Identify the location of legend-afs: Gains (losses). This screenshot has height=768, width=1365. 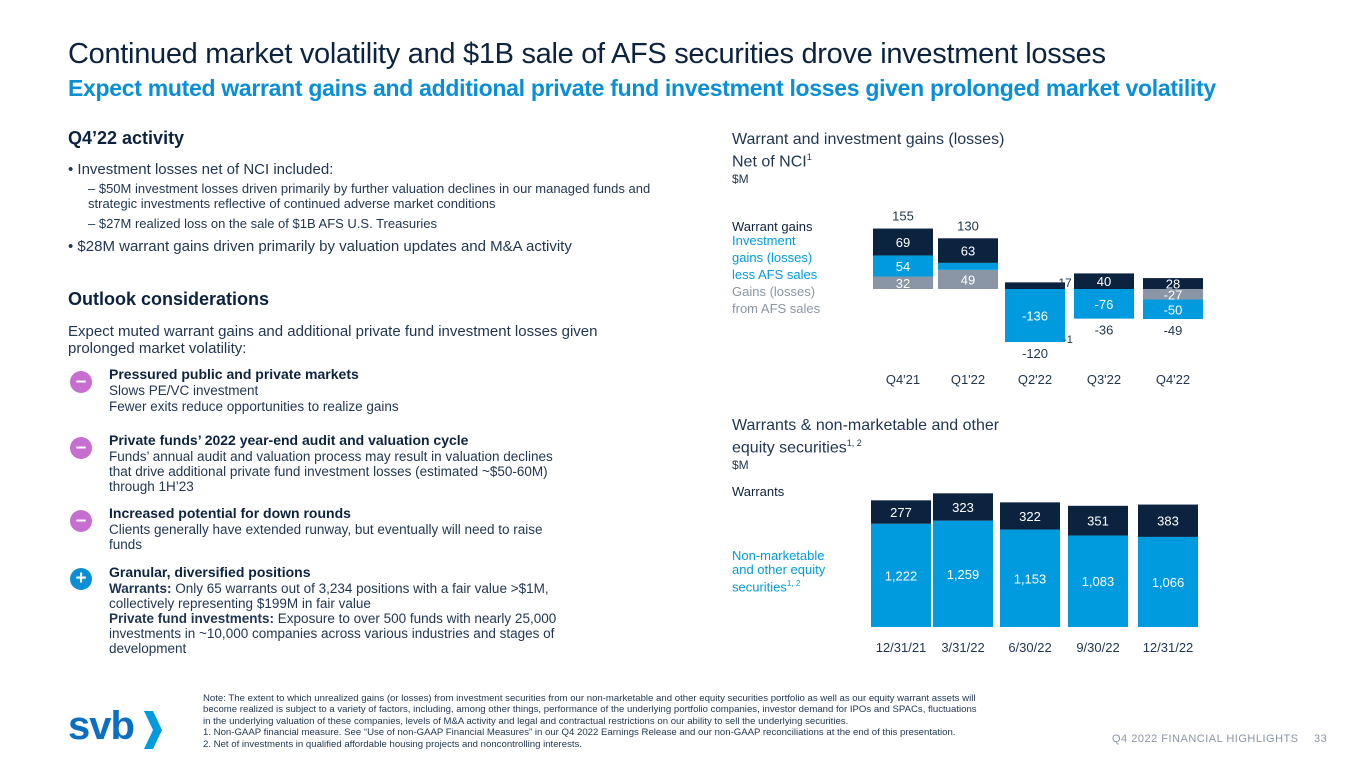
(774, 291).